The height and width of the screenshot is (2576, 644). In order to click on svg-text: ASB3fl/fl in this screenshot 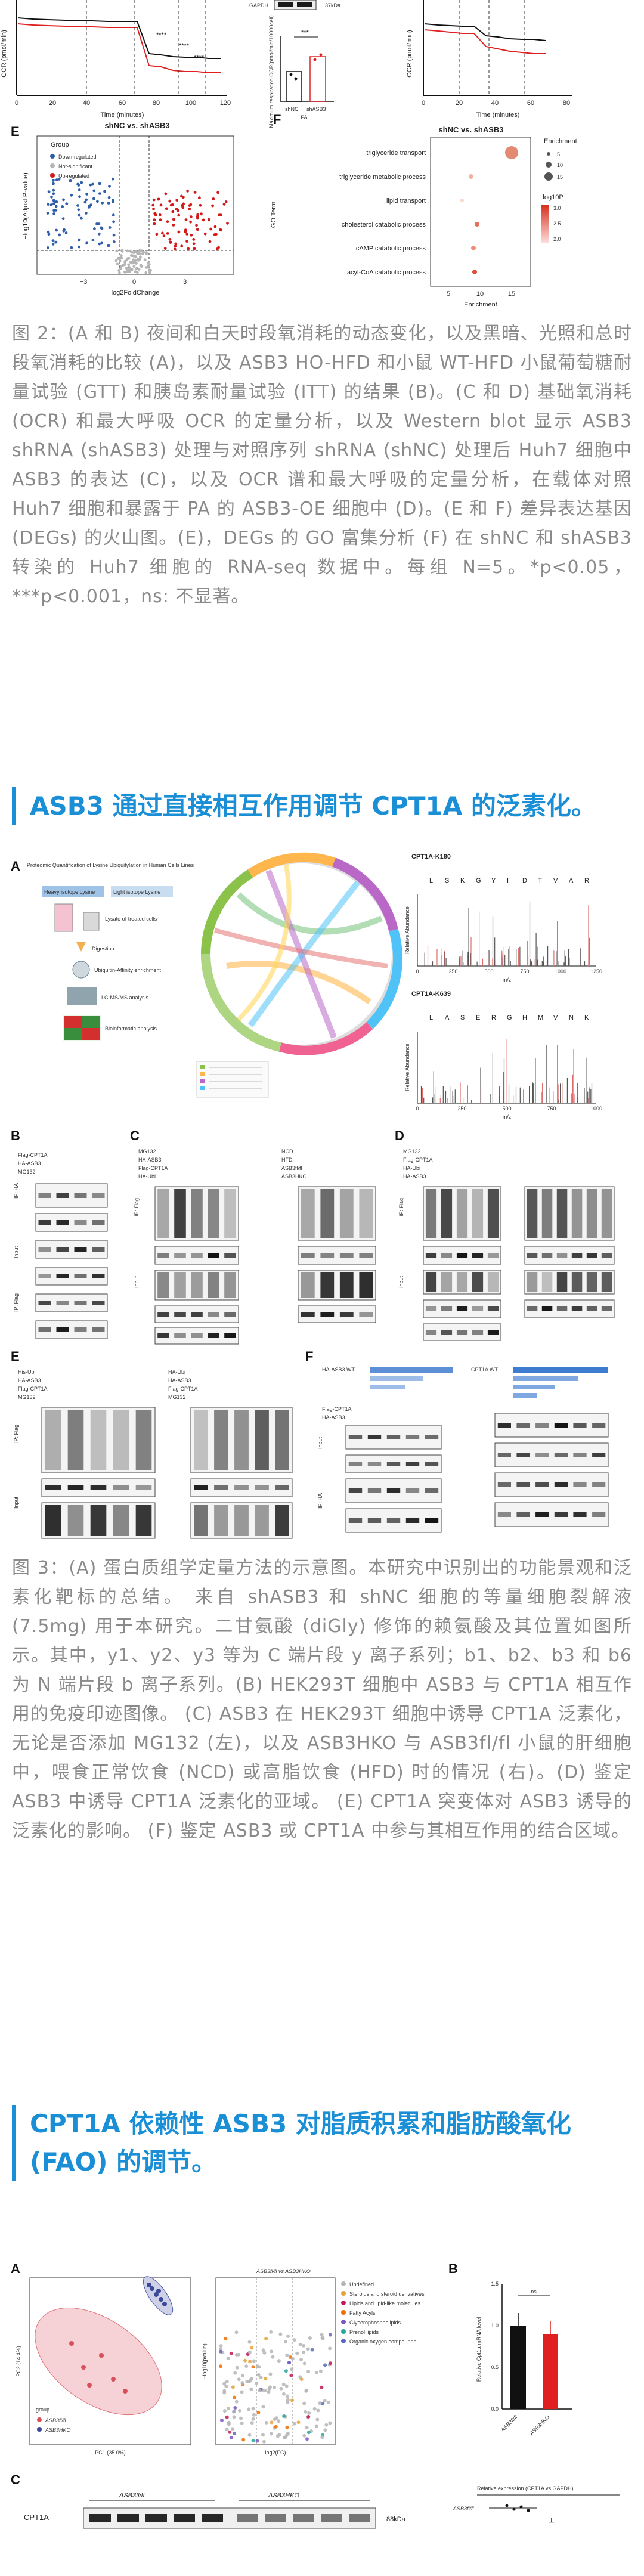, I will do `click(291, 1168)`.